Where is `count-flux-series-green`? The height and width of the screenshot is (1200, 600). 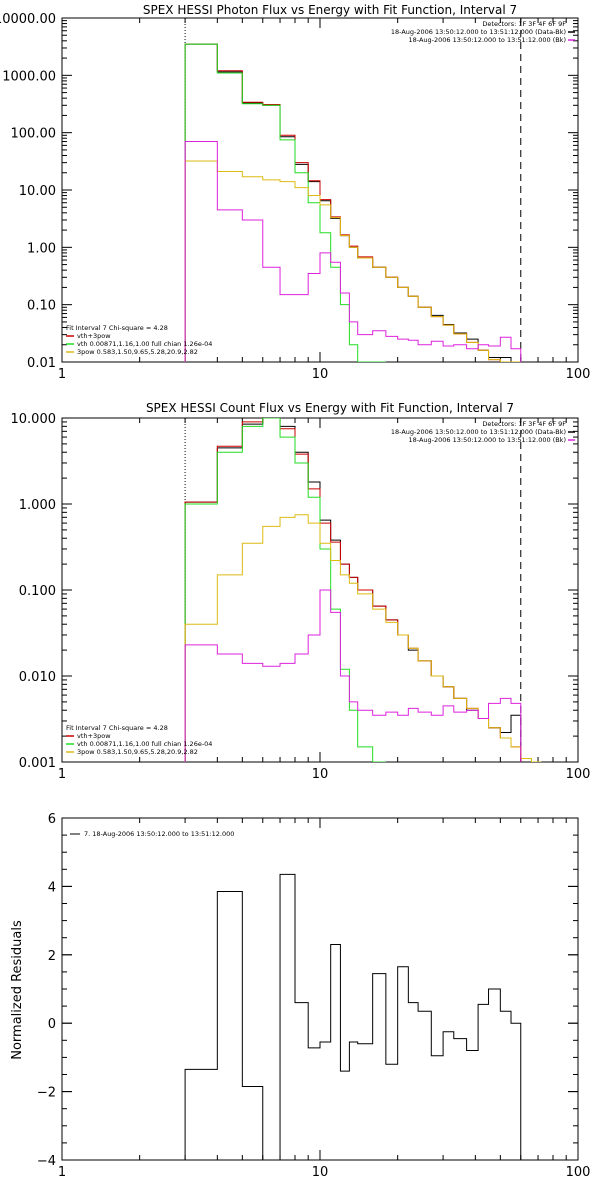 count-flux-series-green is located at coordinates (285, 590).